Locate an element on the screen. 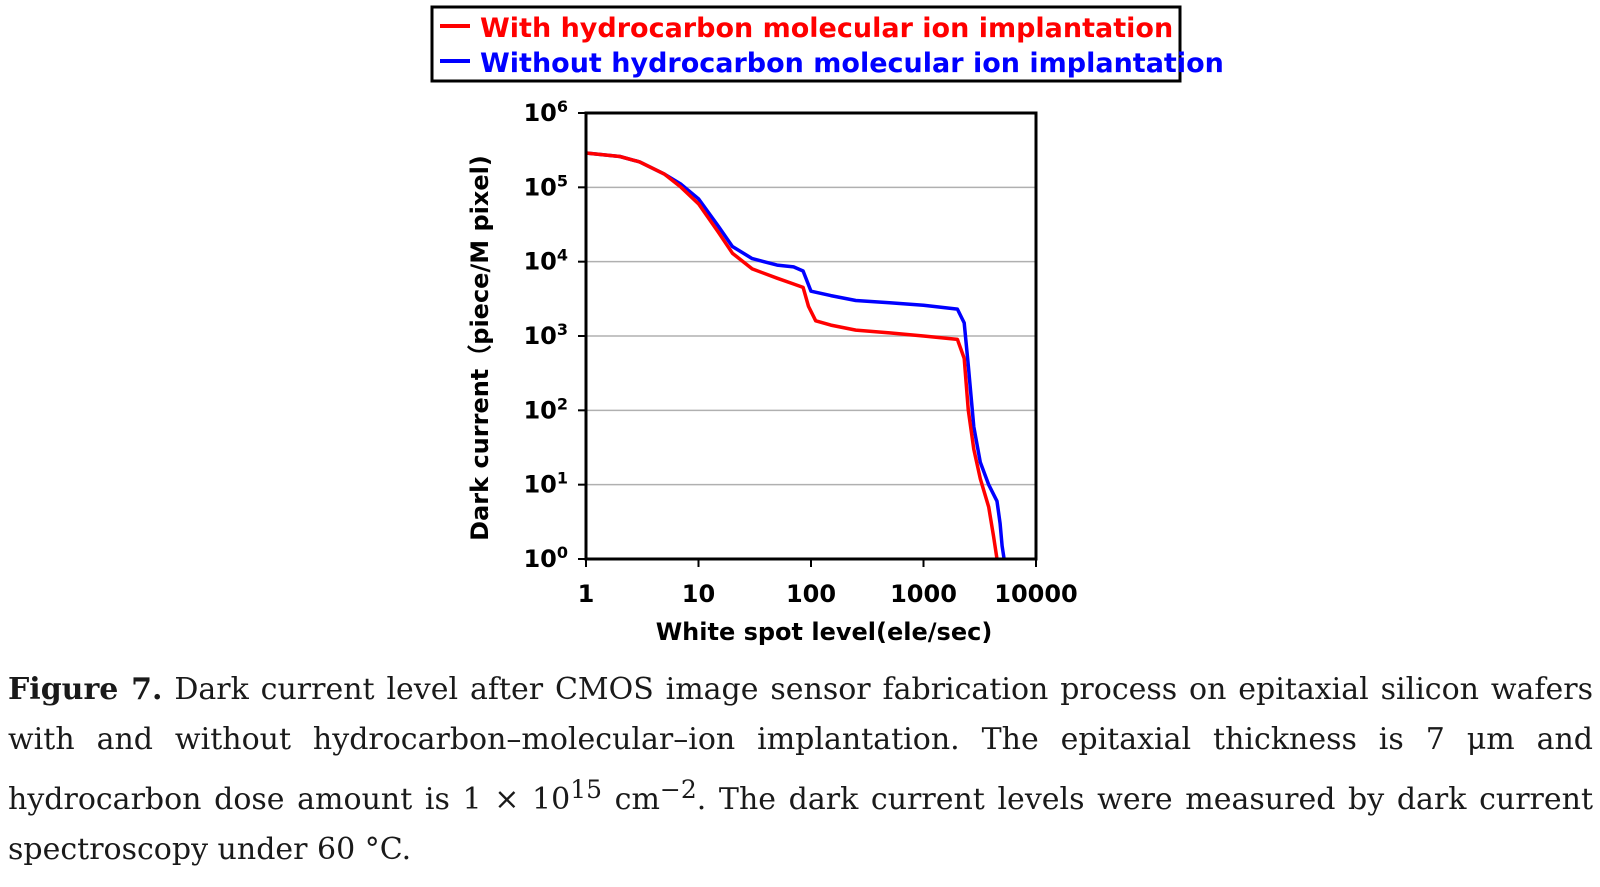 Image resolution: width=1600 pixels, height=887 pixels. x-tick-label-4: 10000 is located at coordinates (1036, 594).